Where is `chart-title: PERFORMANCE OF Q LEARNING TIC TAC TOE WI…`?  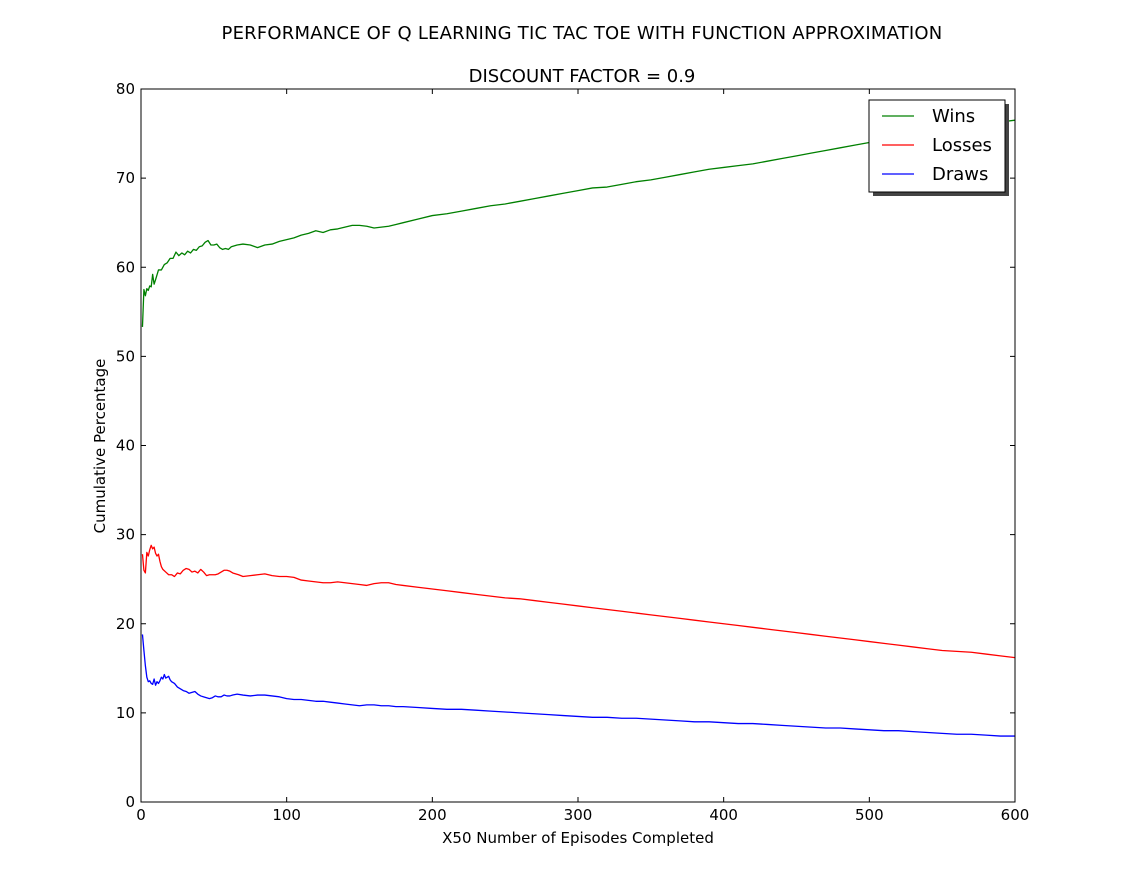
chart-title: PERFORMANCE OF Q LEARNING TIC TAC TOE WI… is located at coordinates (582, 33).